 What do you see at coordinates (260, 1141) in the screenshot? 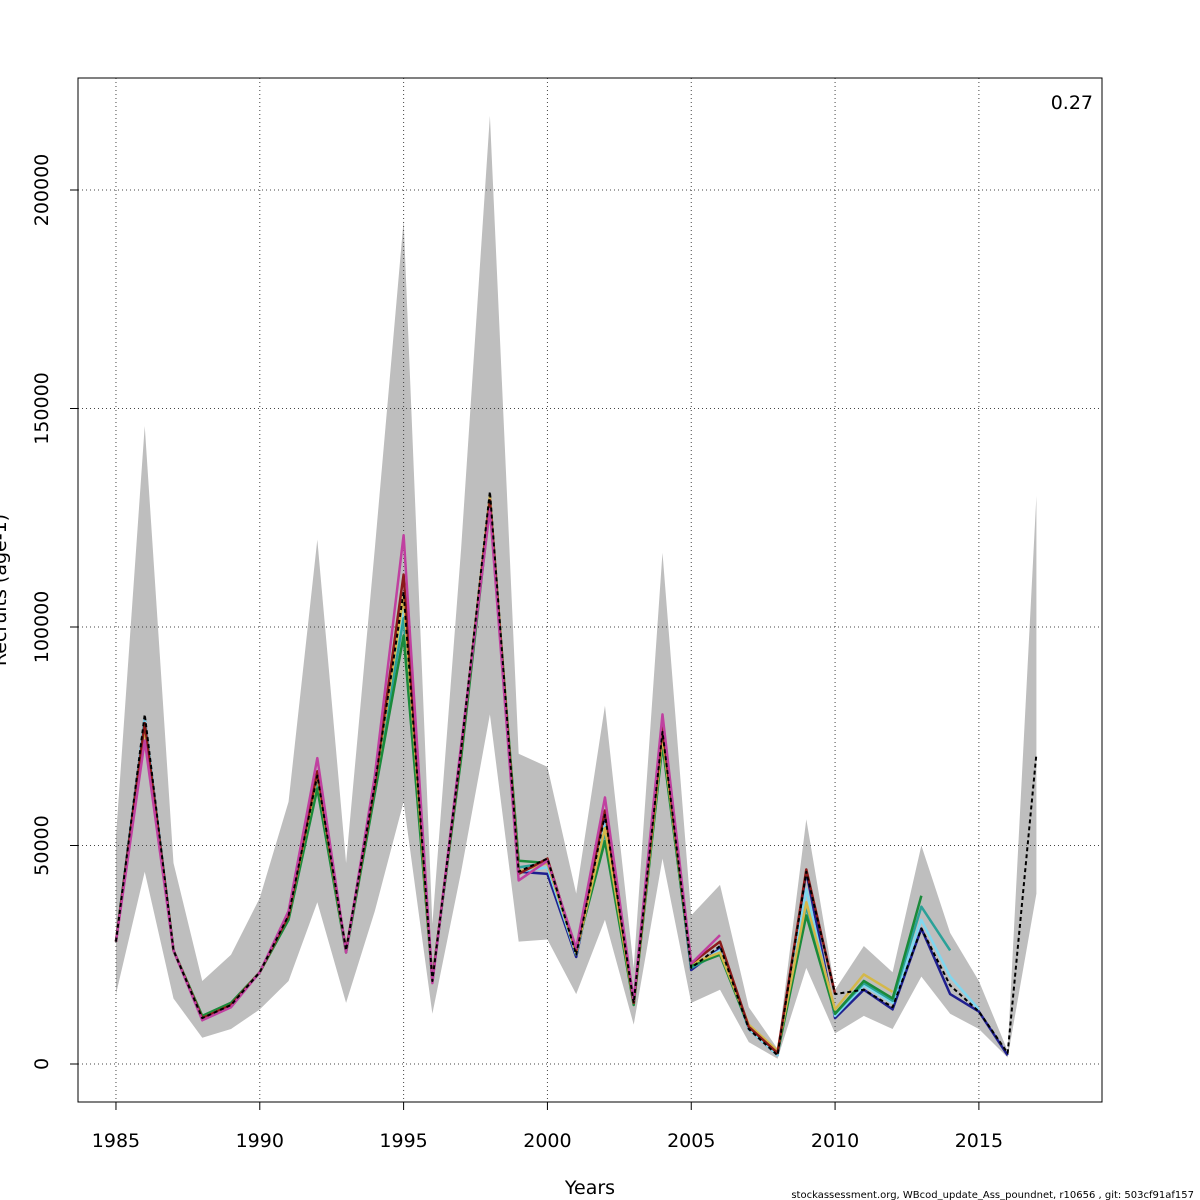
I see `x-tick-label: 1990` at bounding box center [260, 1141].